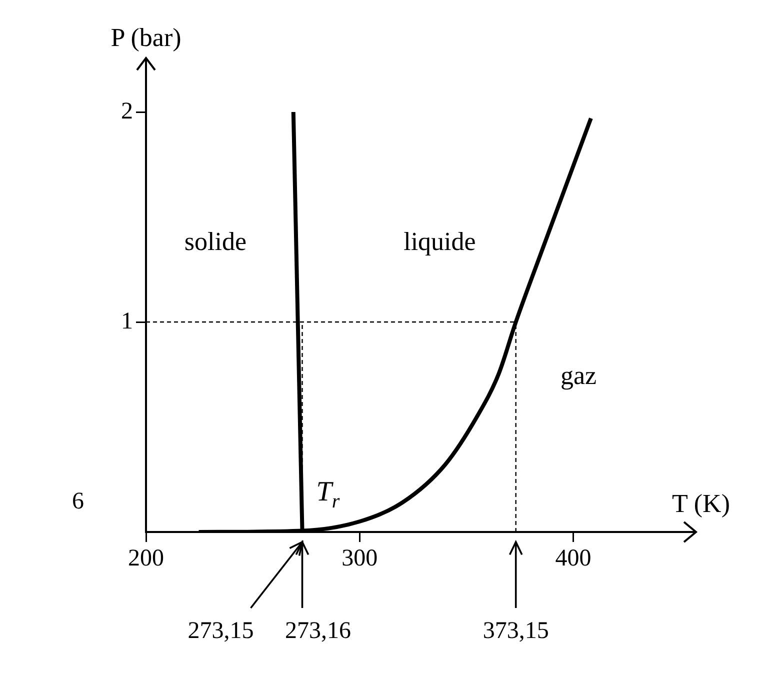  Describe the element at coordinates (215, 241) in the screenshot. I see `annotation: solide` at that location.